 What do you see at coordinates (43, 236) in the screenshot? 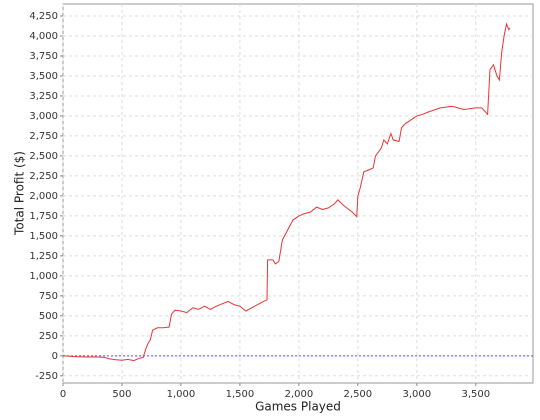
I see `y-tick-label: 1,500` at bounding box center [43, 236].